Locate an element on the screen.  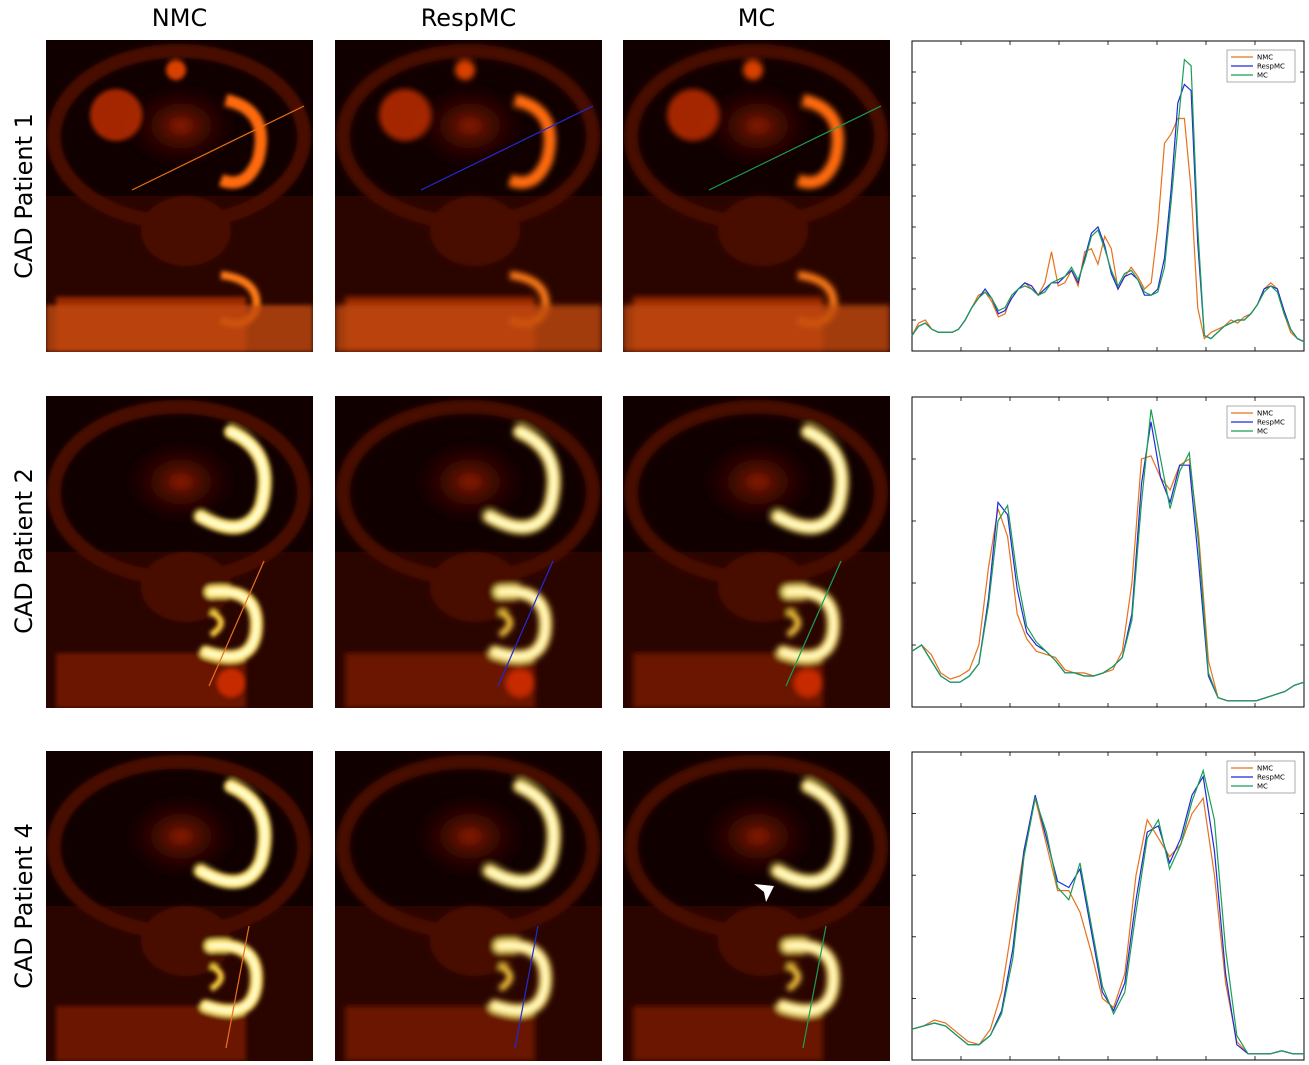
row-title-patient-4: CAD Patient 4 is located at coordinates (24, 906).